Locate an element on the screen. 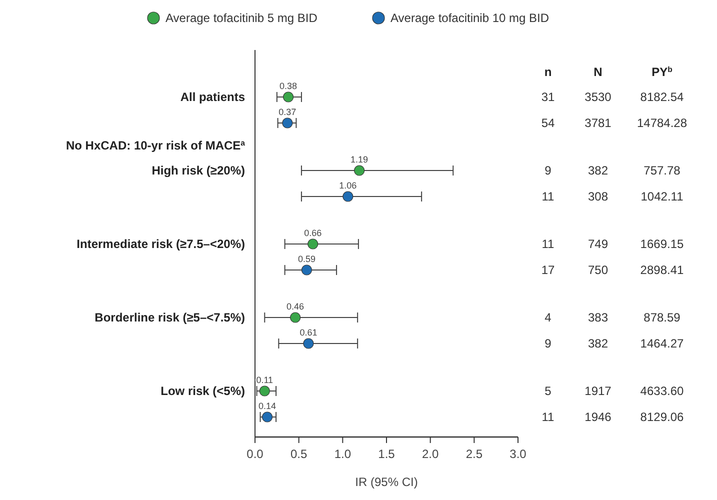 This screenshot has height=500, width=717. text: 1917 is located at coordinates (598, 391).